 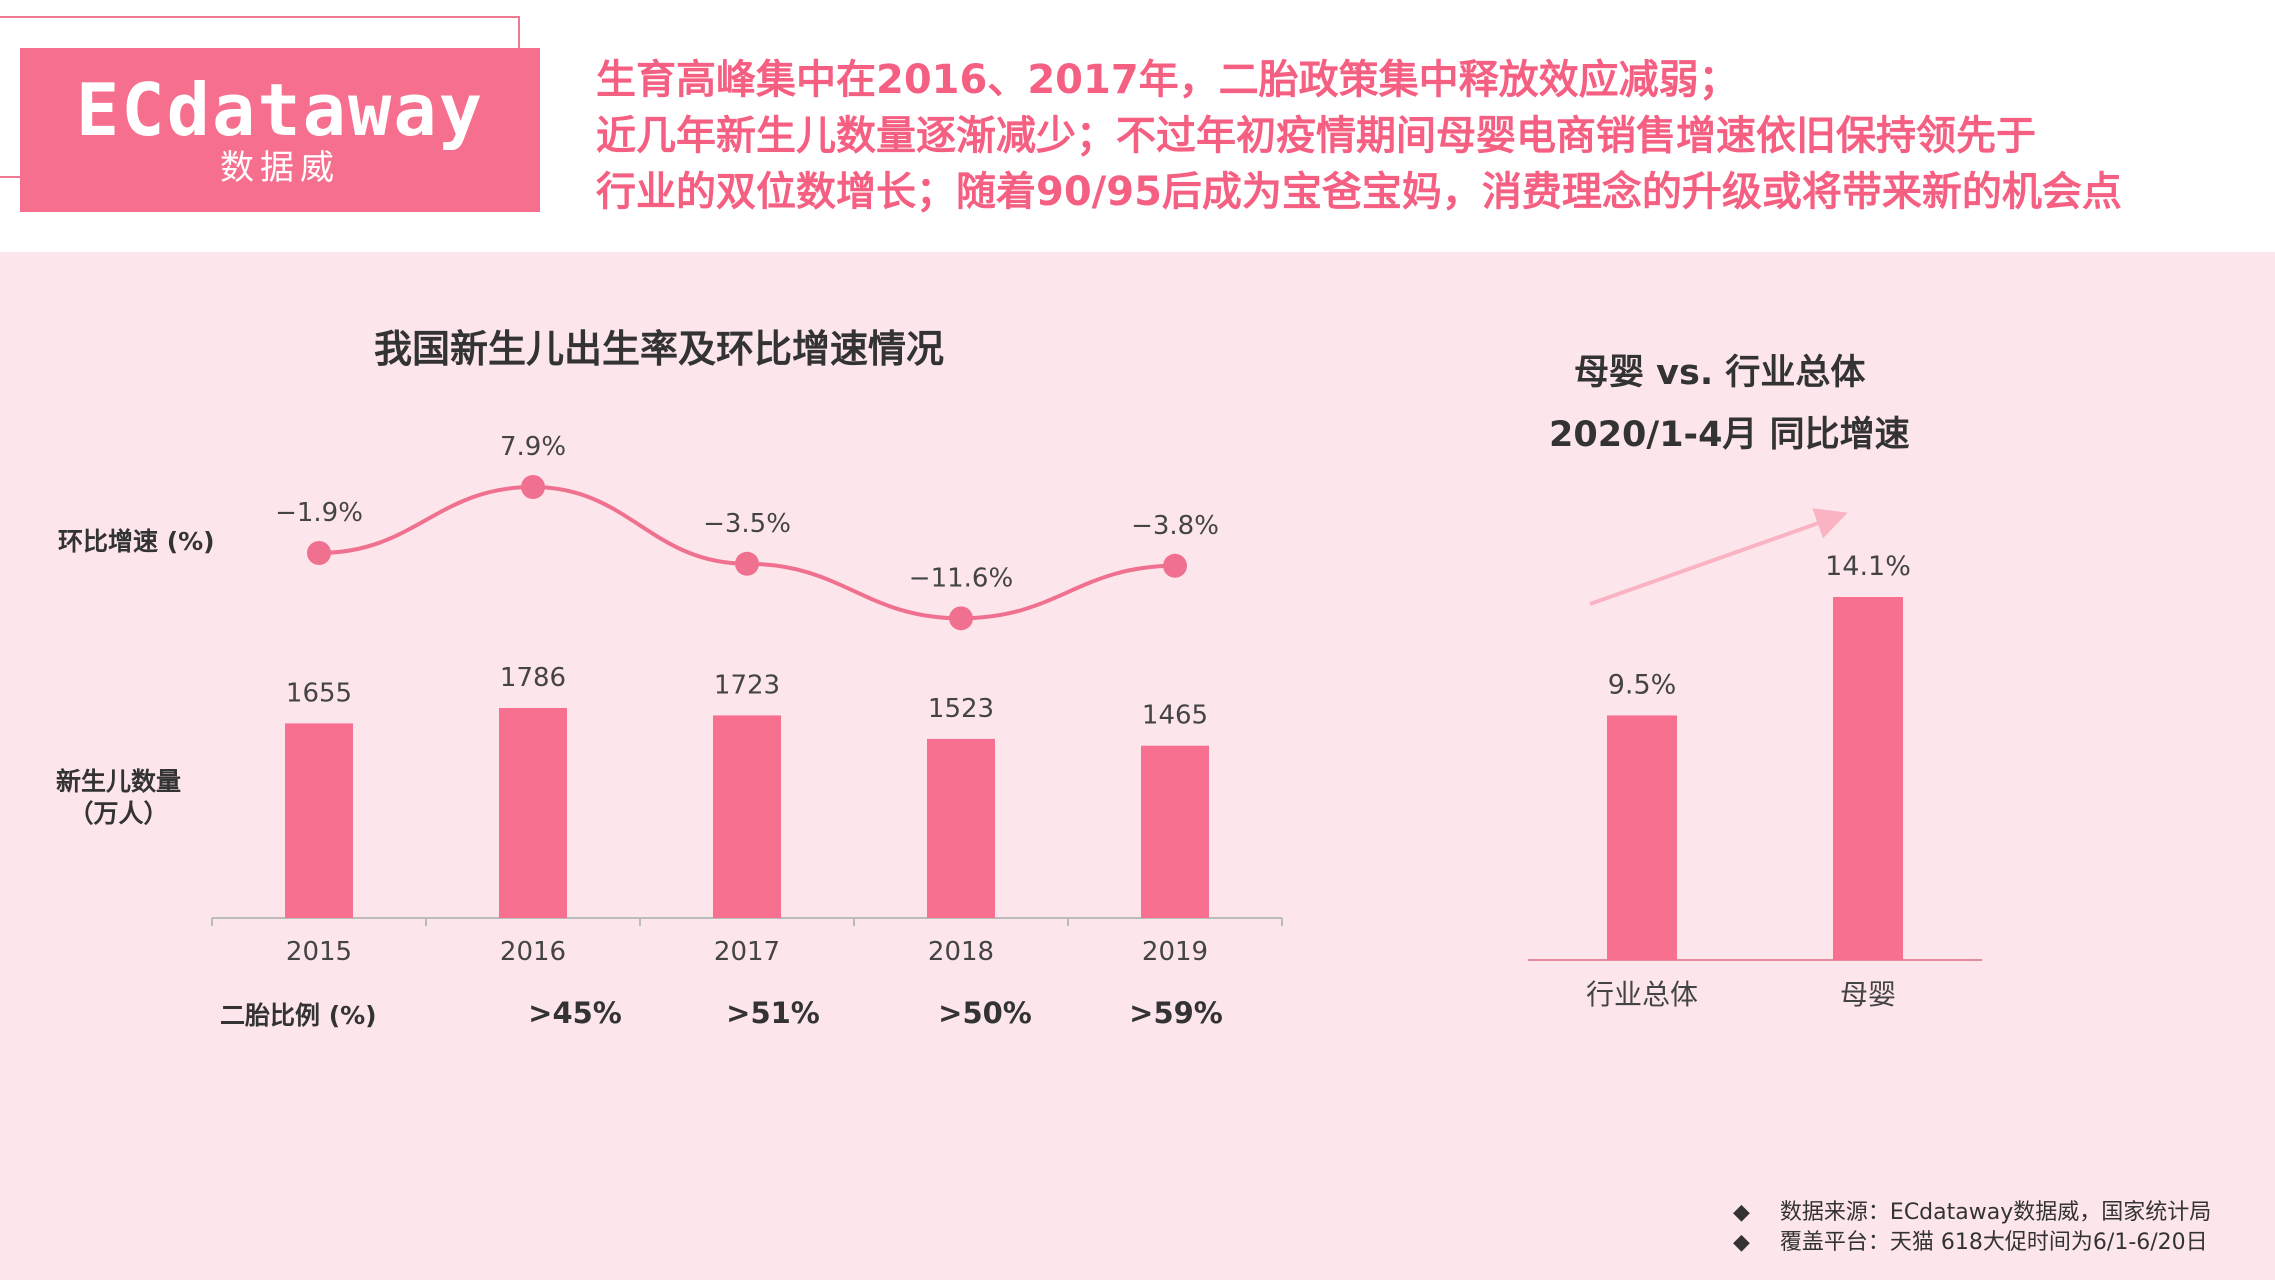 I want to click on source-text-1: 数据来源：ECdataway数据威，国家统计局, so click(x=1995, y=1212).